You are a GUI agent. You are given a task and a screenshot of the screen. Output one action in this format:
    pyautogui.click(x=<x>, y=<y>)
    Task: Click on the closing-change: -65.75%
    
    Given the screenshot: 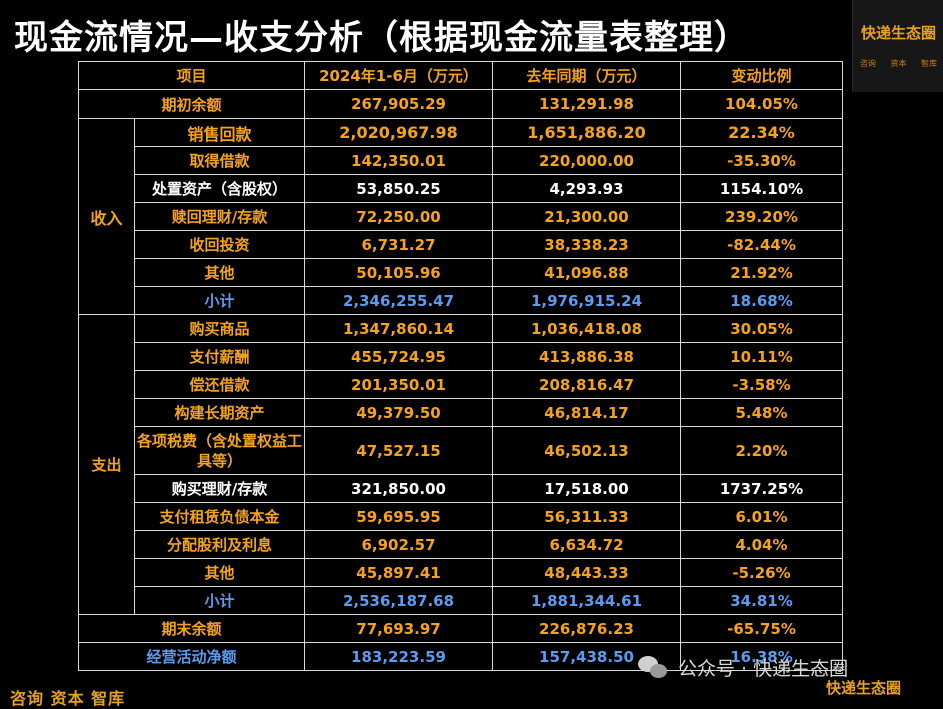 What is the action you would take?
    pyautogui.click(x=761, y=628)
    